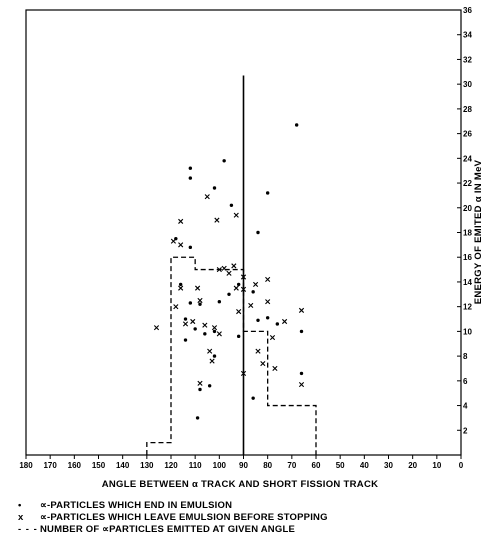 This screenshot has height=540, width=491. Describe the element at coordinates (467, 331) in the screenshot. I see `y-tick-label: 10` at that location.